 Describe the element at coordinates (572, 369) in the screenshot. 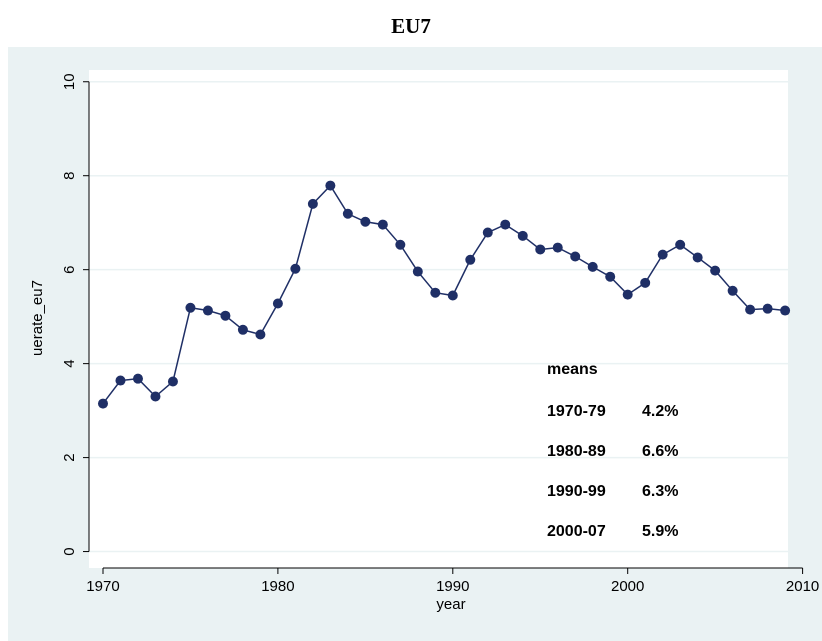

I see `annotation-title: means` at that location.